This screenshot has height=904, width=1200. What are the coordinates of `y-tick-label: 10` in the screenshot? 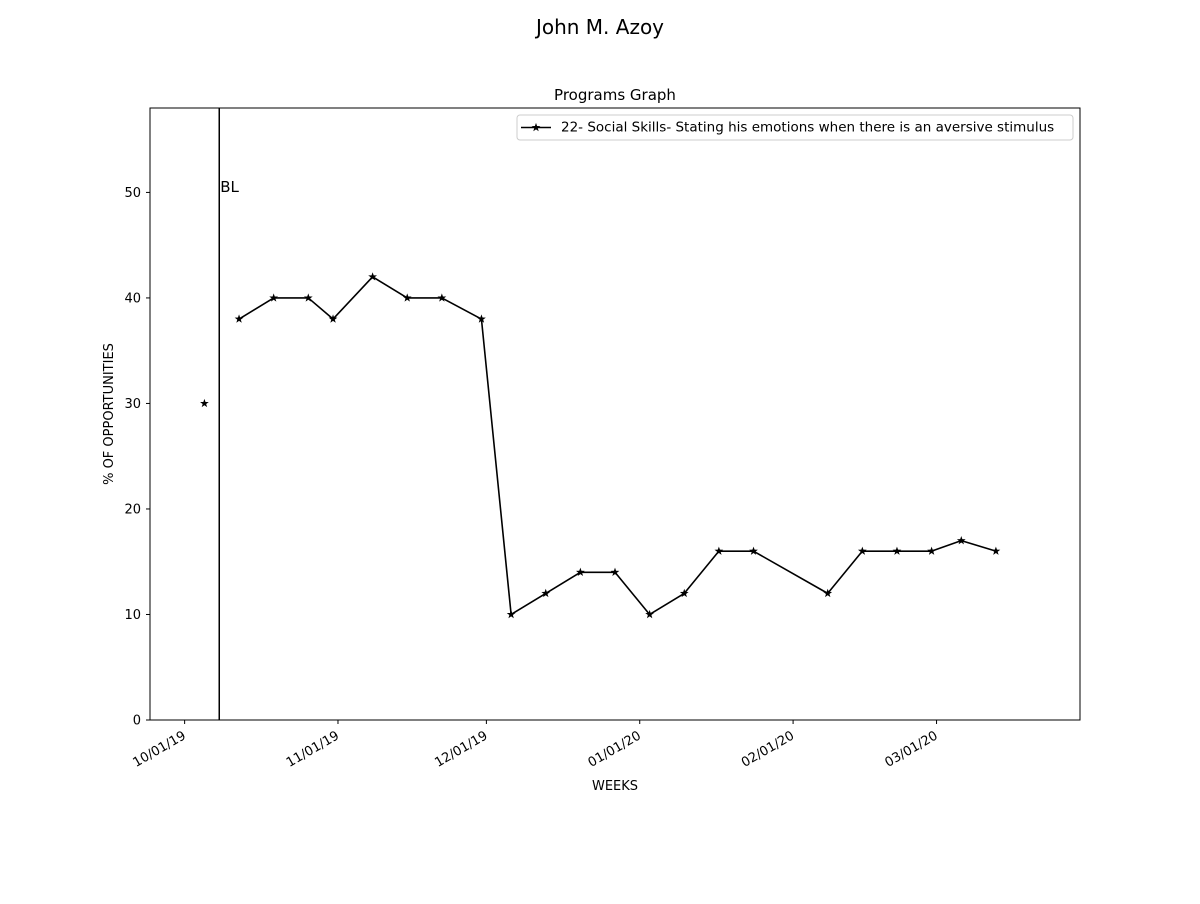 It's located at (132, 615).